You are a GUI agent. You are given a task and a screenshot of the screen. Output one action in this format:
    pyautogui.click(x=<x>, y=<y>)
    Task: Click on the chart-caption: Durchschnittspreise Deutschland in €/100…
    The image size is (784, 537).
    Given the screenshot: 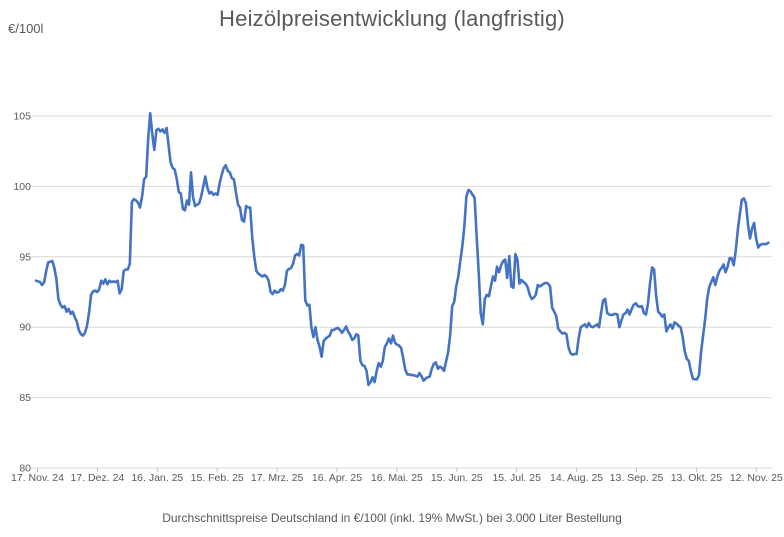 What is the action you would take?
    pyautogui.click(x=392, y=518)
    